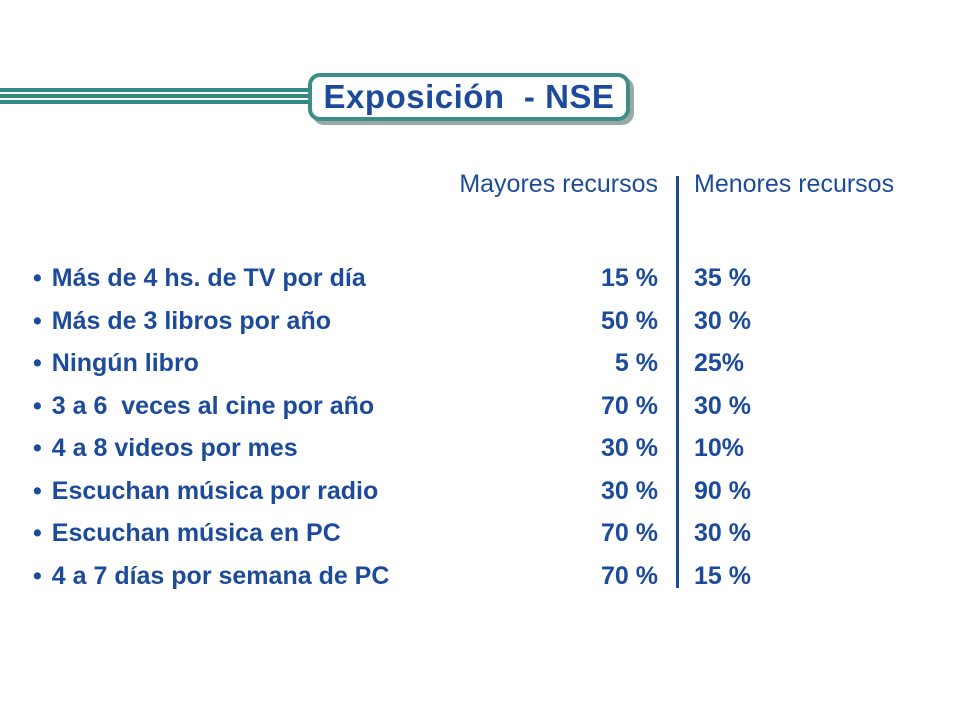 This screenshot has width=960, height=720. I want to click on title-decoration-lines, so click(160, 99).